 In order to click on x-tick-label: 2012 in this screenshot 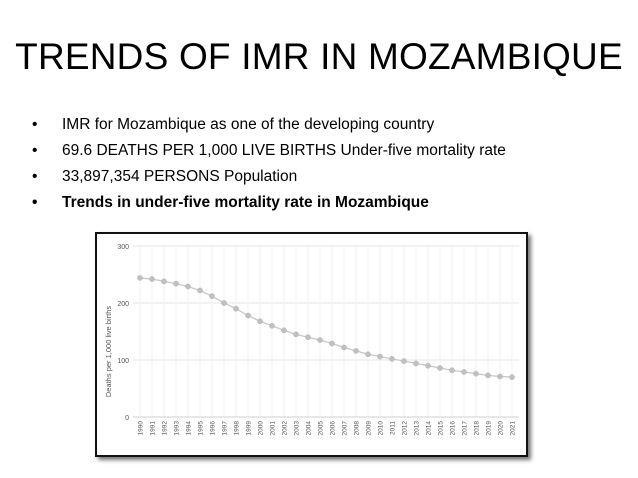, I will do `click(405, 428)`.